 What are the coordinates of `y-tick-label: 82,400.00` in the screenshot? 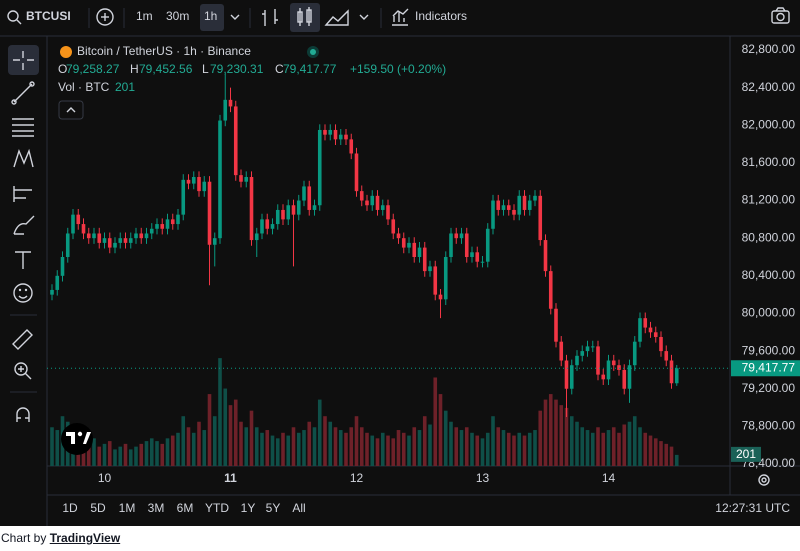 It's located at (769, 87).